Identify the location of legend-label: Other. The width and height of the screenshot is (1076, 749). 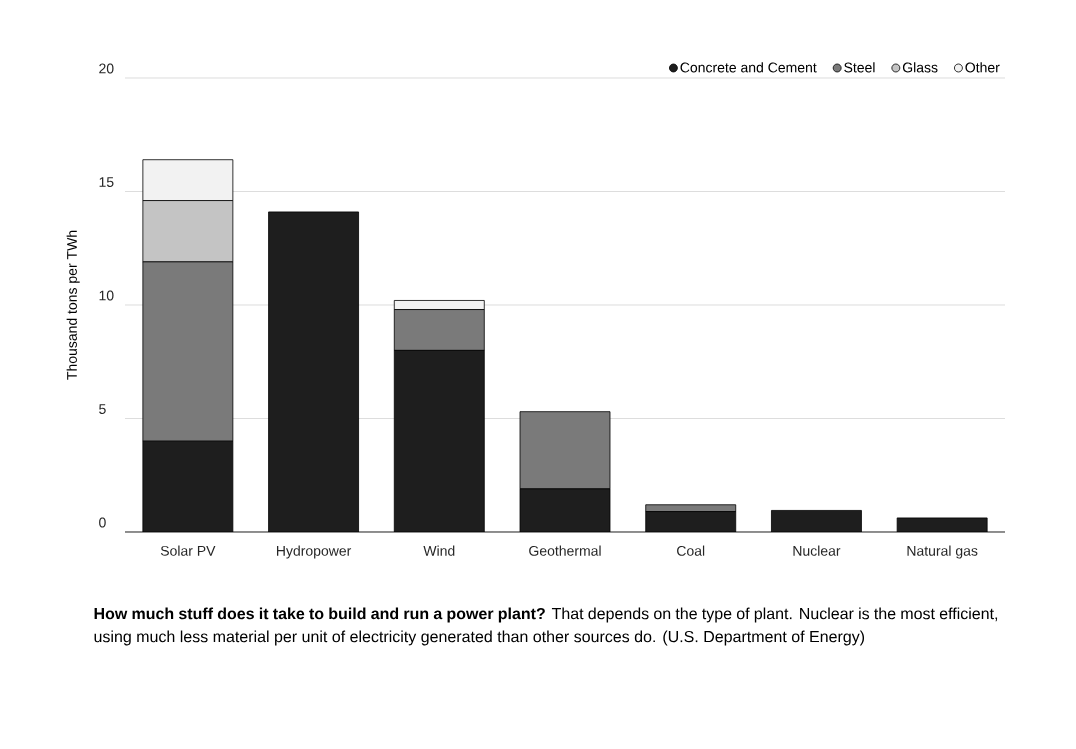
(982, 67).